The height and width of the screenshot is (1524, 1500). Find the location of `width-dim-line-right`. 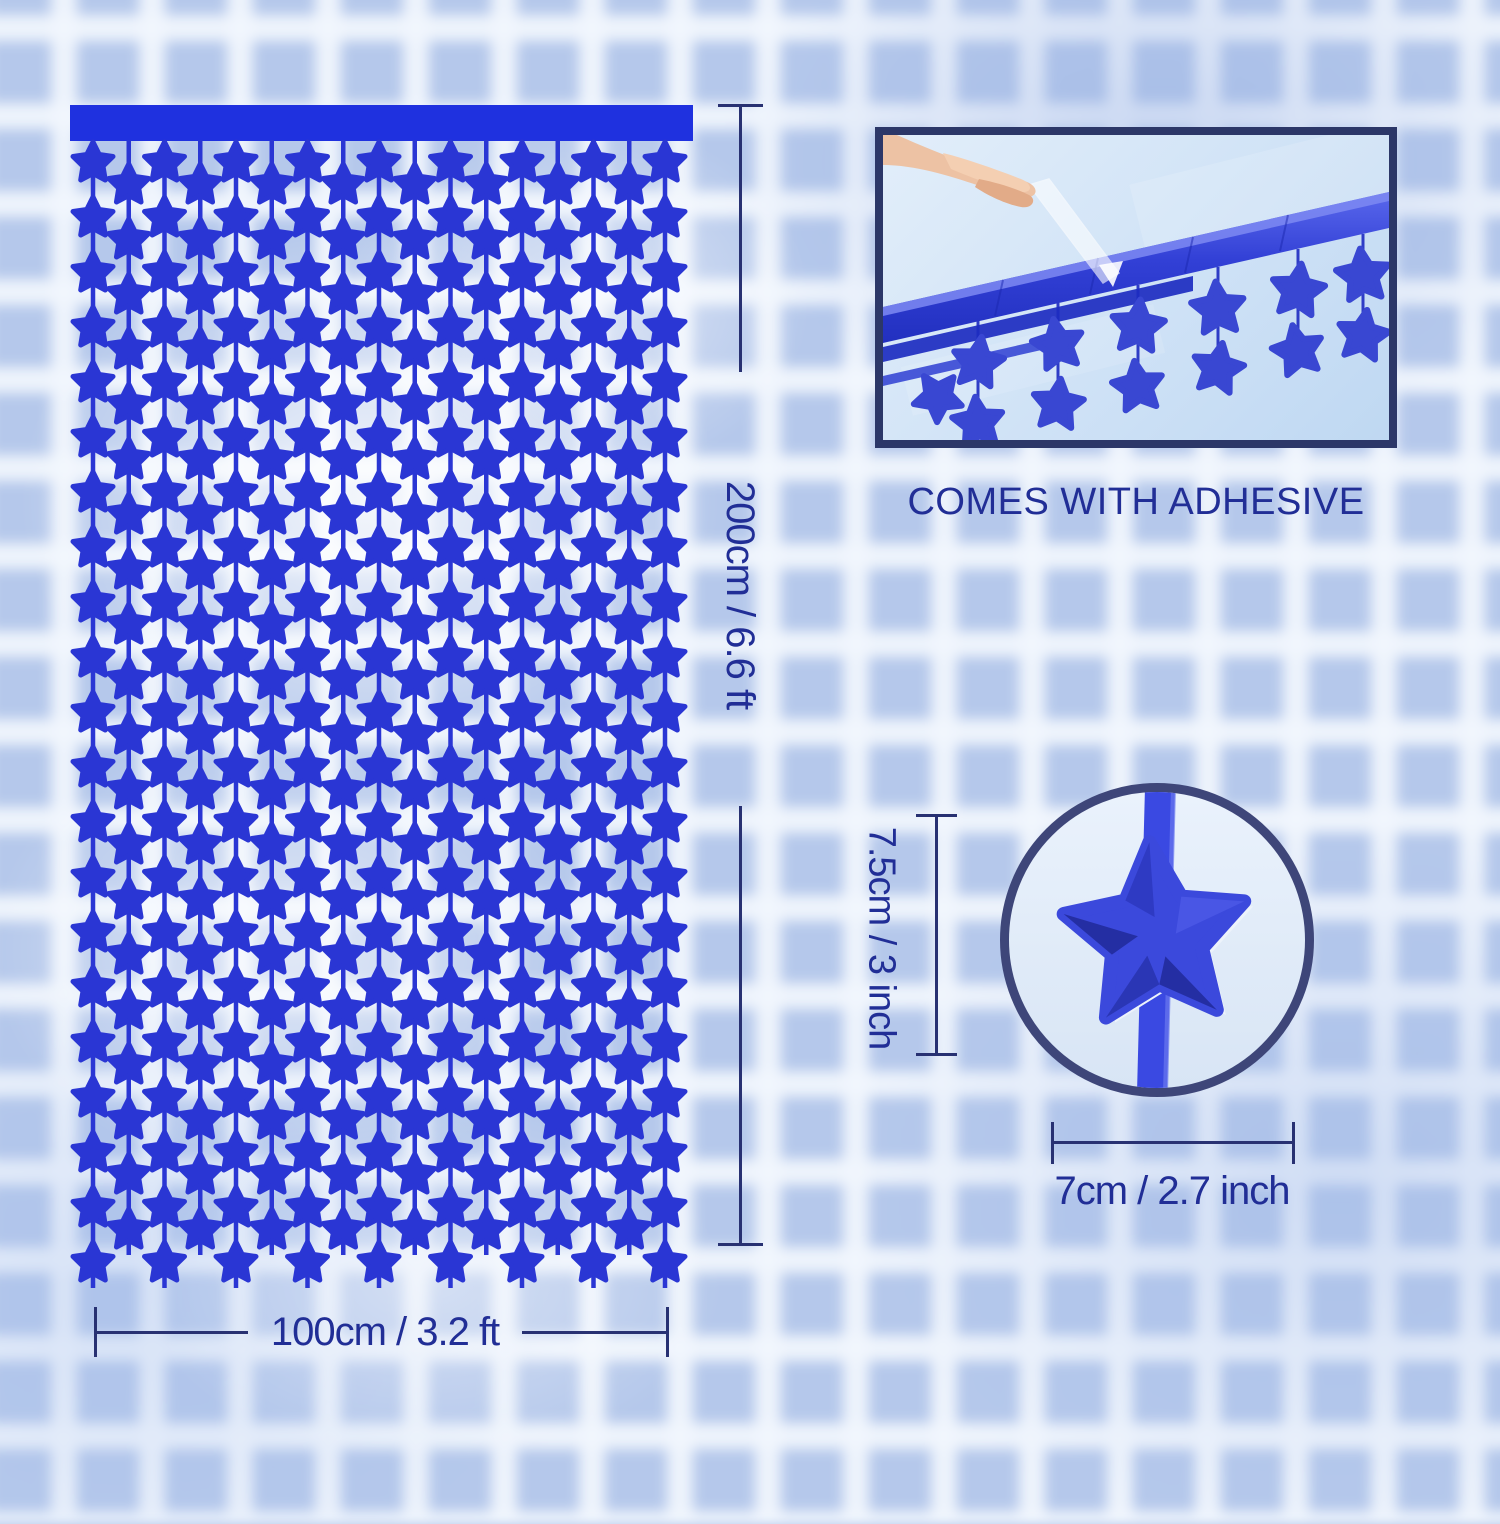

width-dim-line-right is located at coordinates (594, 1332).